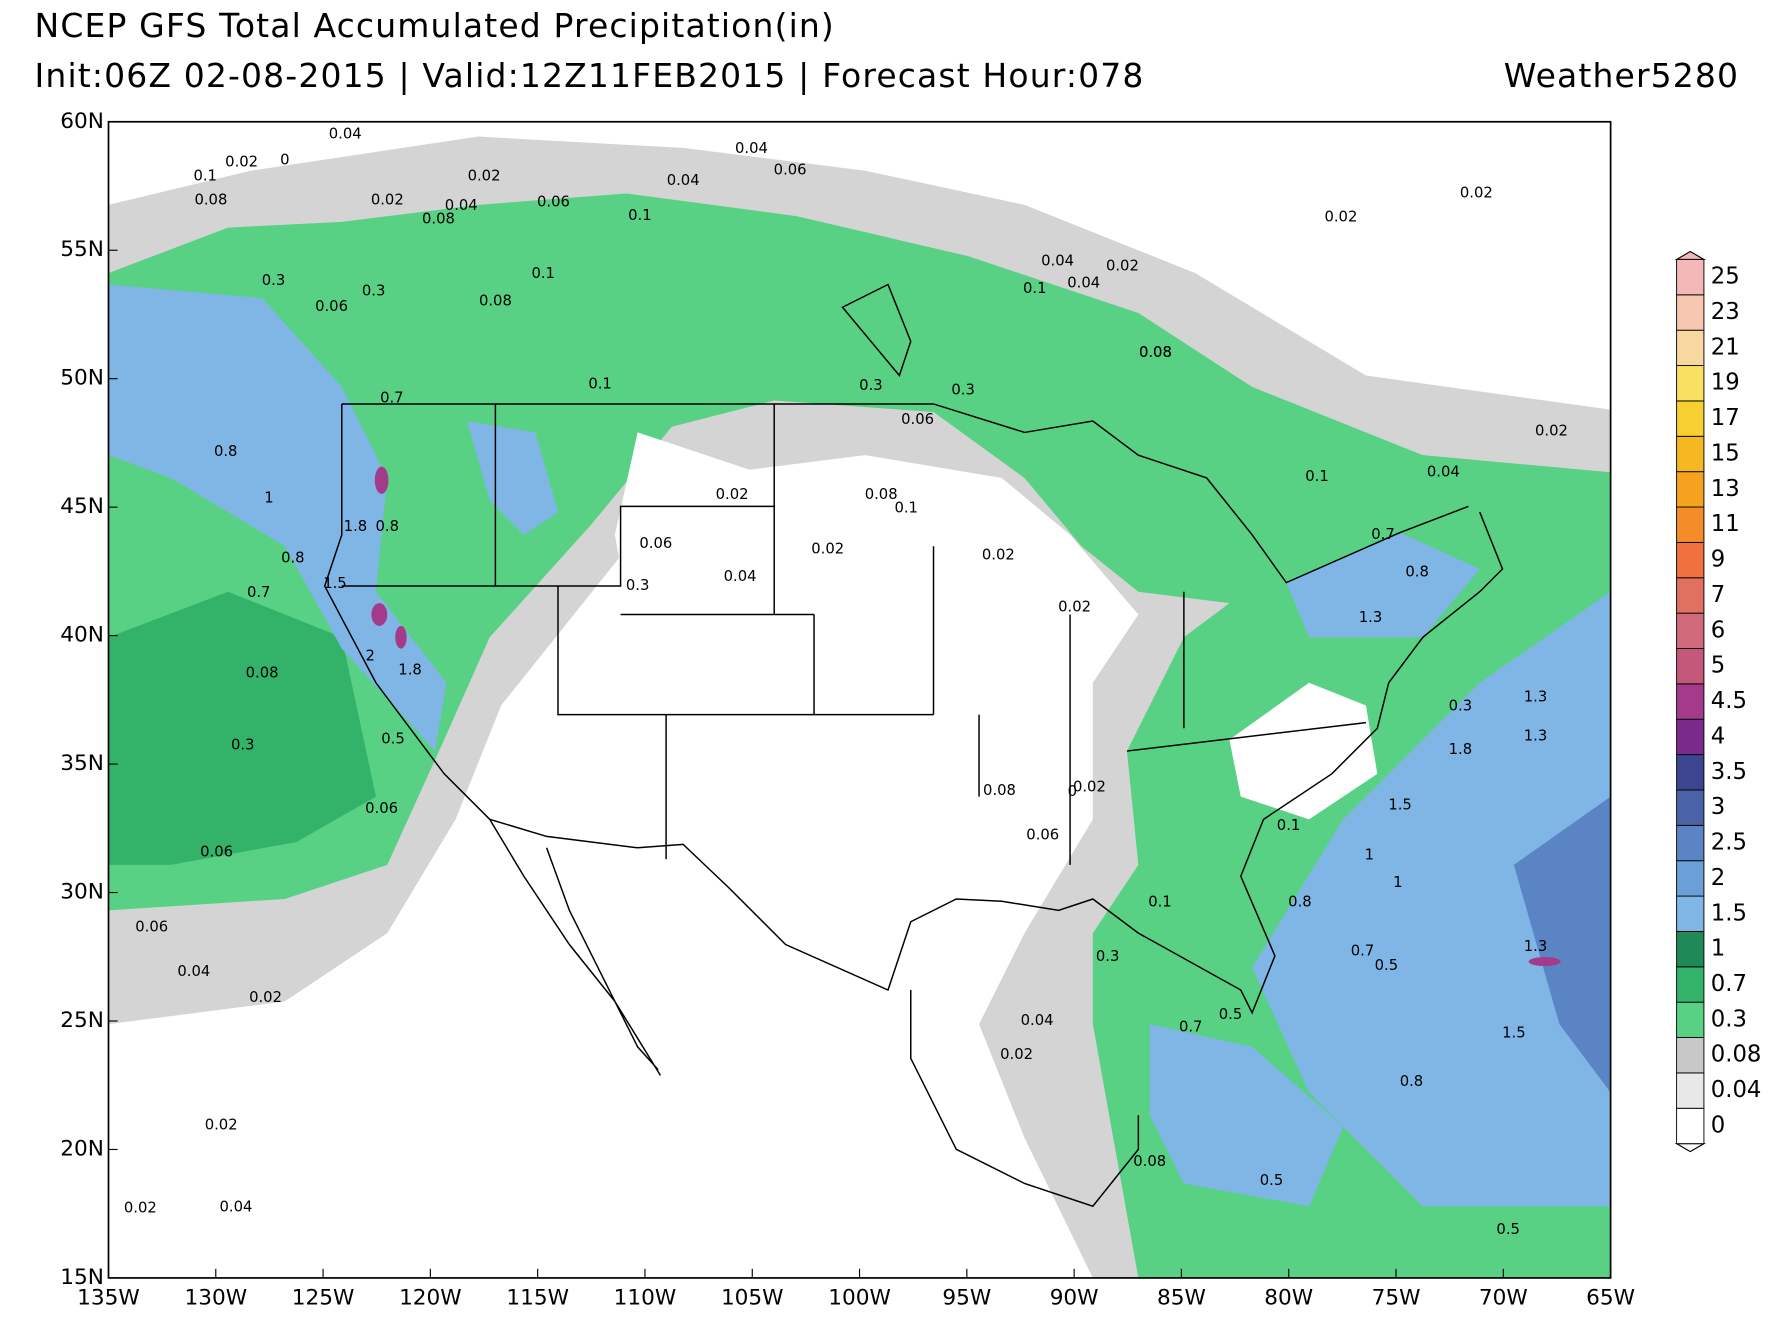 The image size is (1776, 1328). I want to click on y-tick-label: 55N, so click(82, 249).